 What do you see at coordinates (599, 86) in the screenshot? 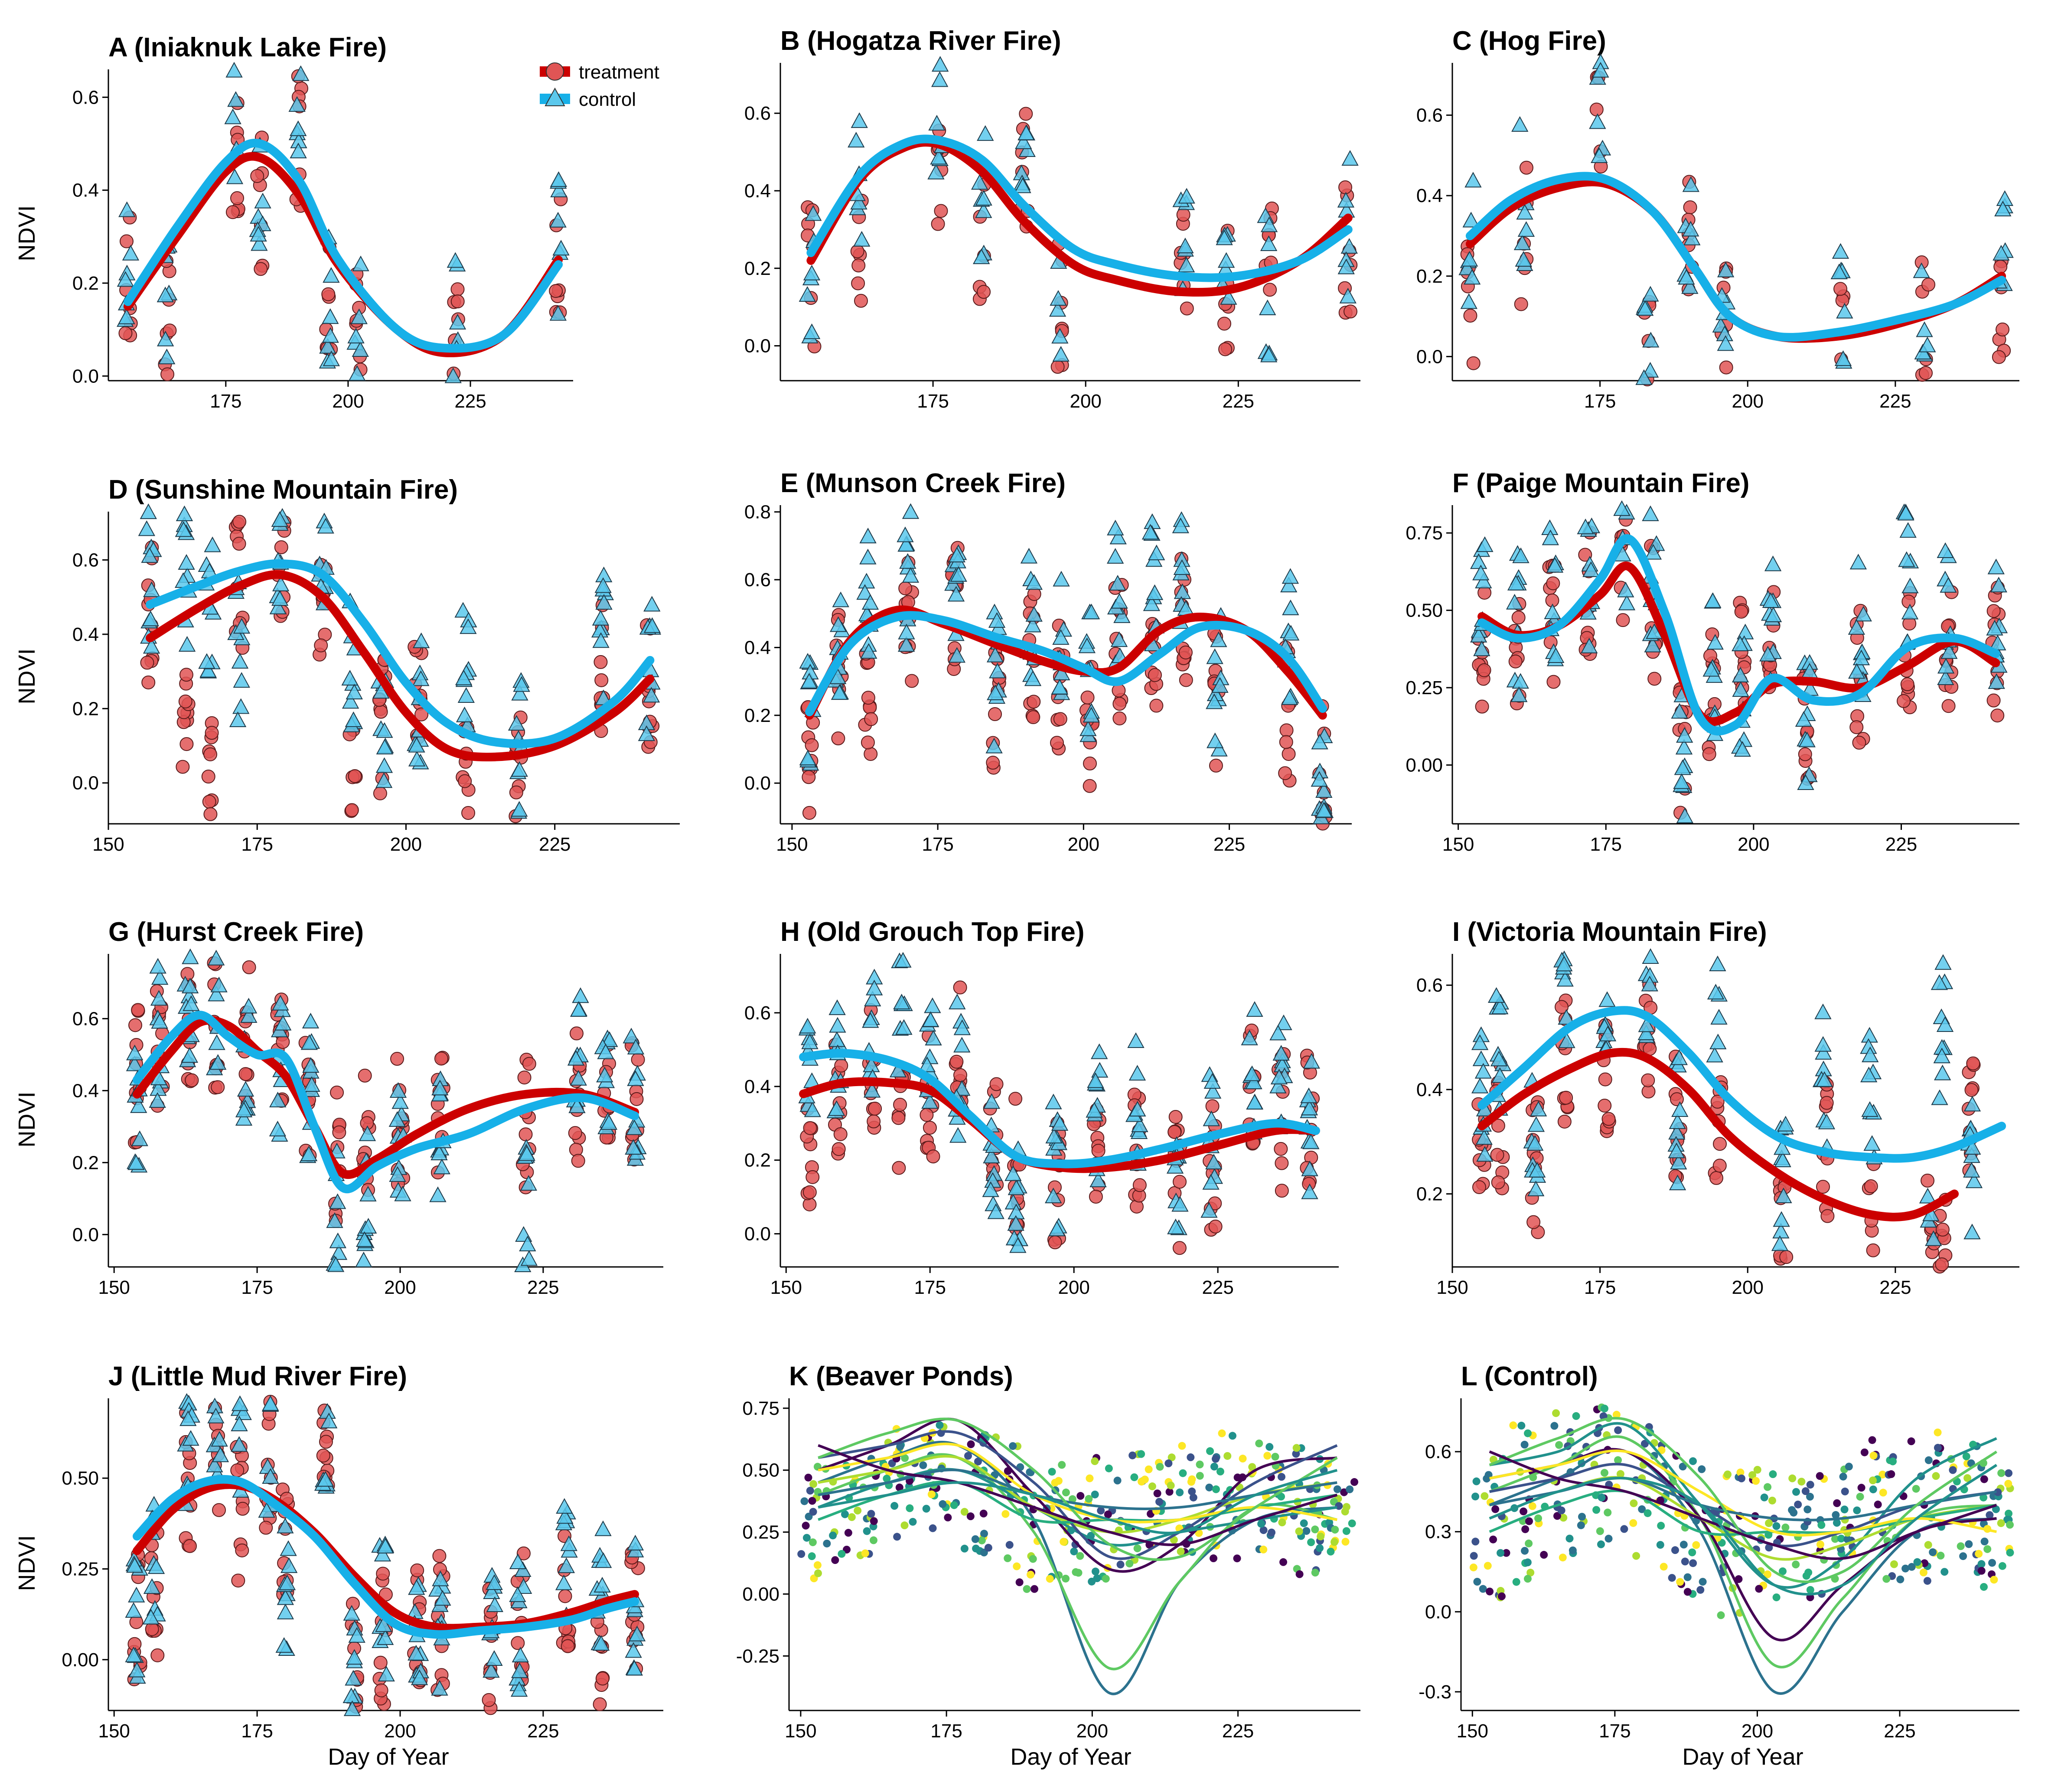
I see `legend-treatment-control: treatment control` at bounding box center [599, 86].